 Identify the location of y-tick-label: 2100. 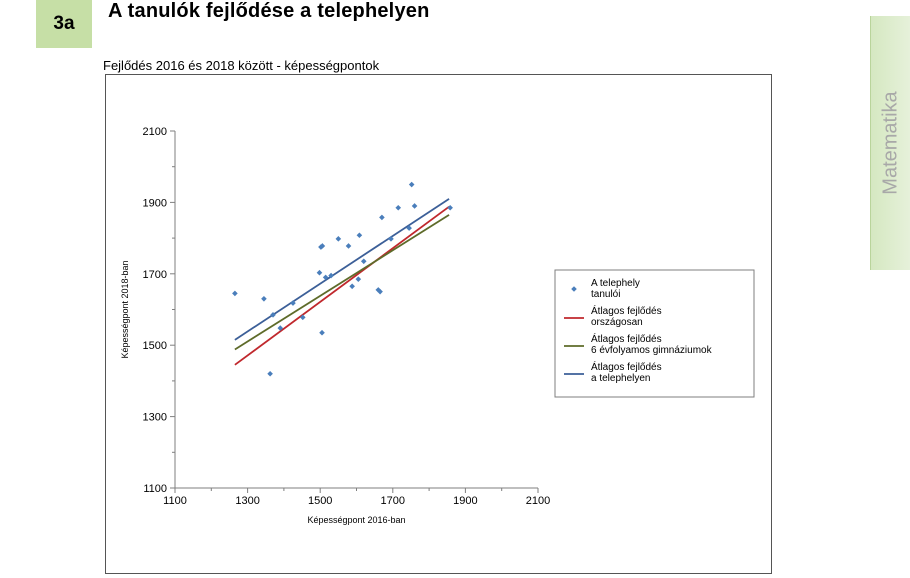
(155, 132).